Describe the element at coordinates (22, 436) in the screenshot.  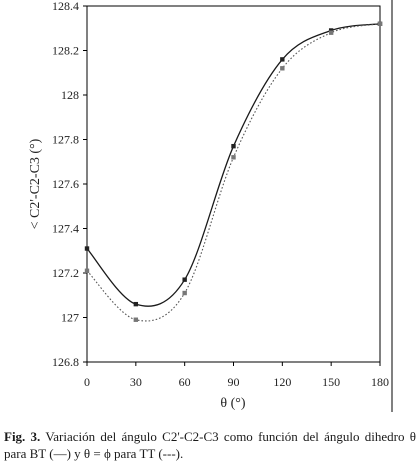
I see `caption-label: Fig. 3.` at that location.